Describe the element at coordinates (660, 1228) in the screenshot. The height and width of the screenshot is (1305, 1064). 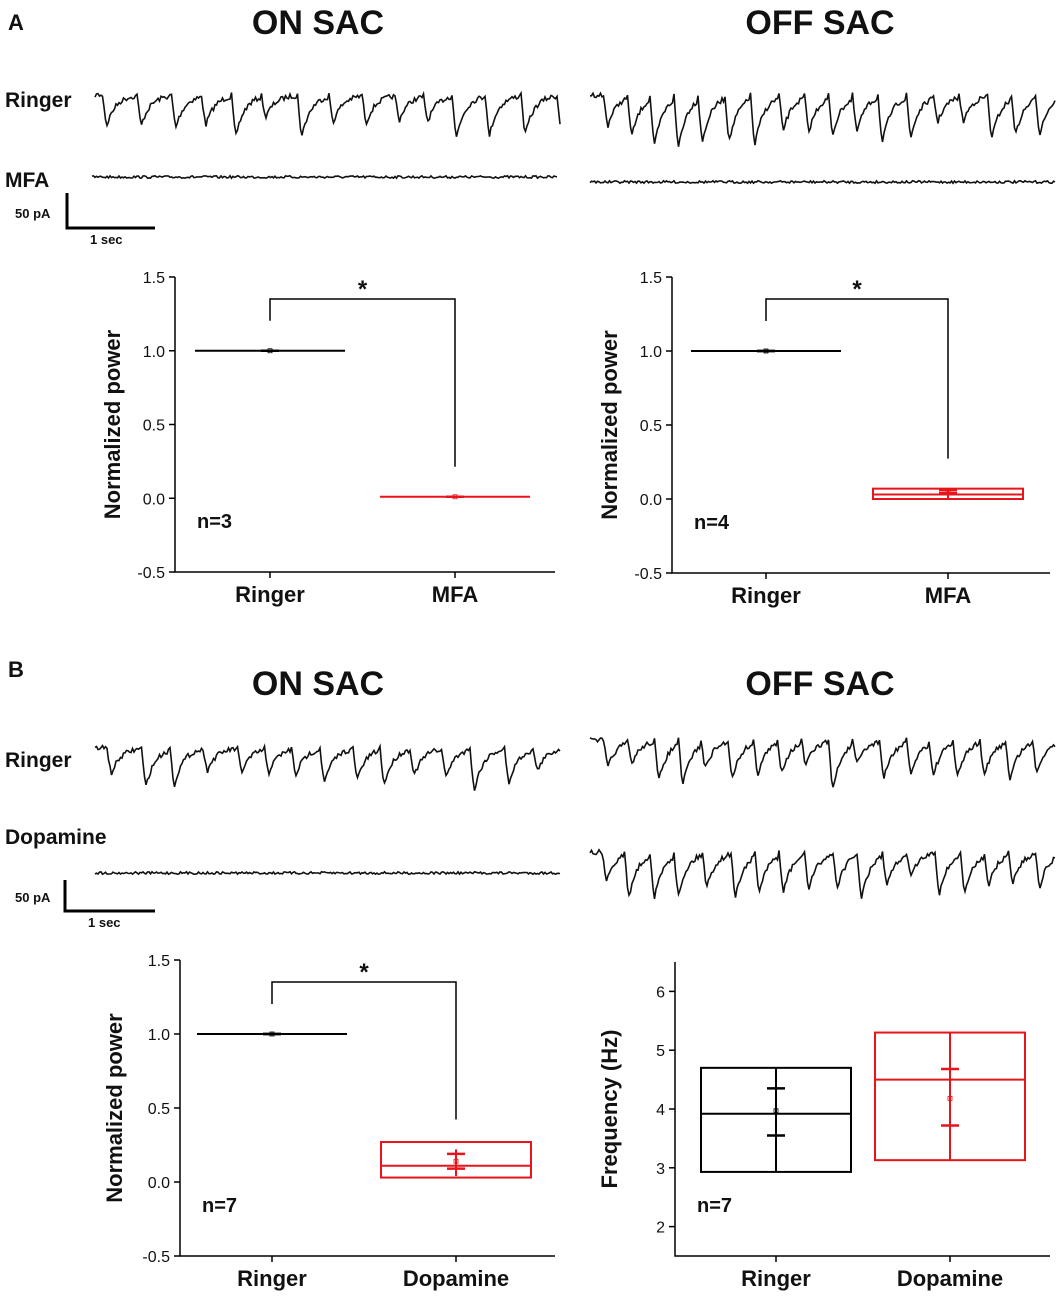
I see `y-tick-label: 2` at that location.